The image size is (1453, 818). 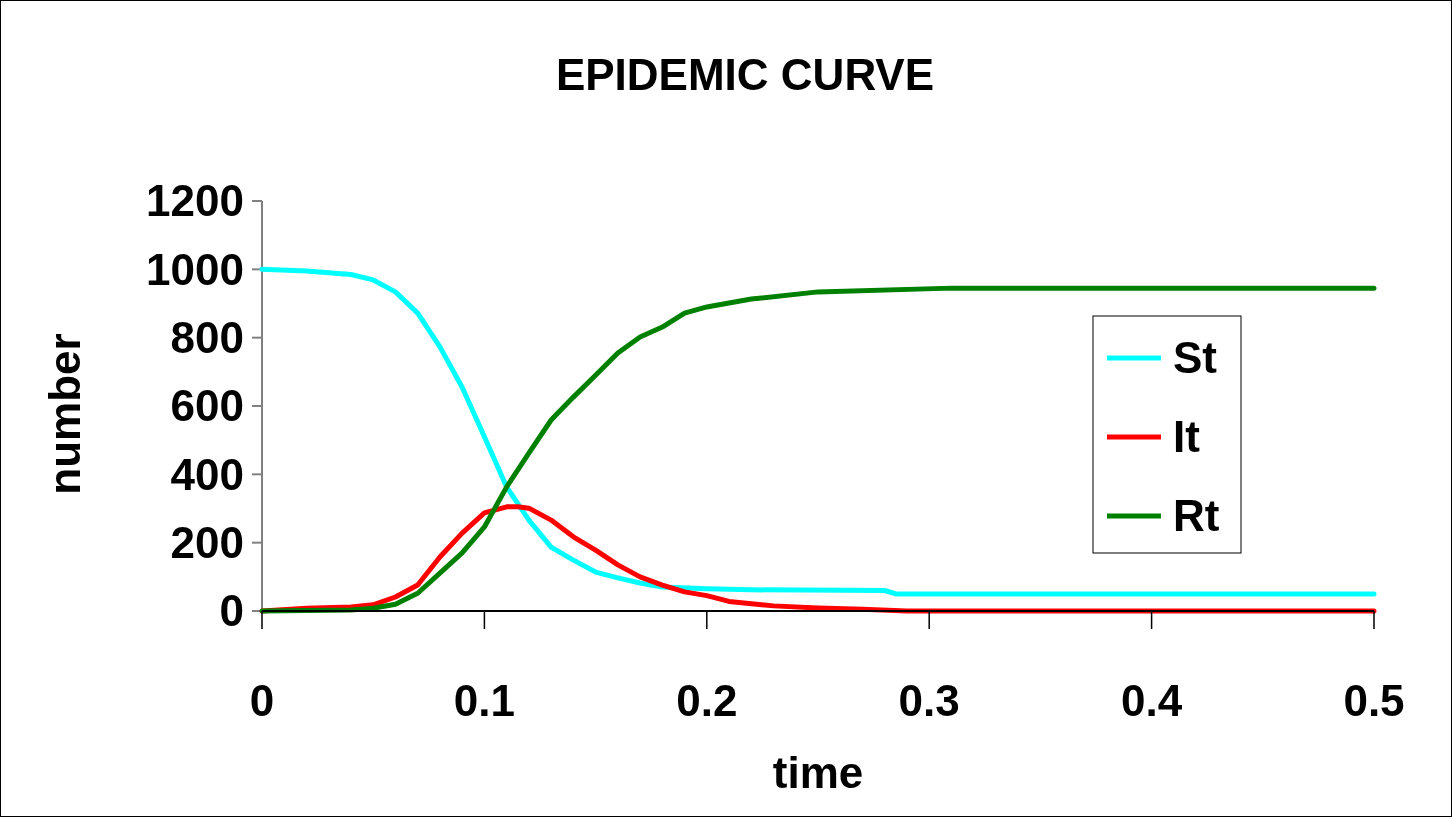 I want to click on x-tick-label: 0.5, so click(x=1374, y=700).